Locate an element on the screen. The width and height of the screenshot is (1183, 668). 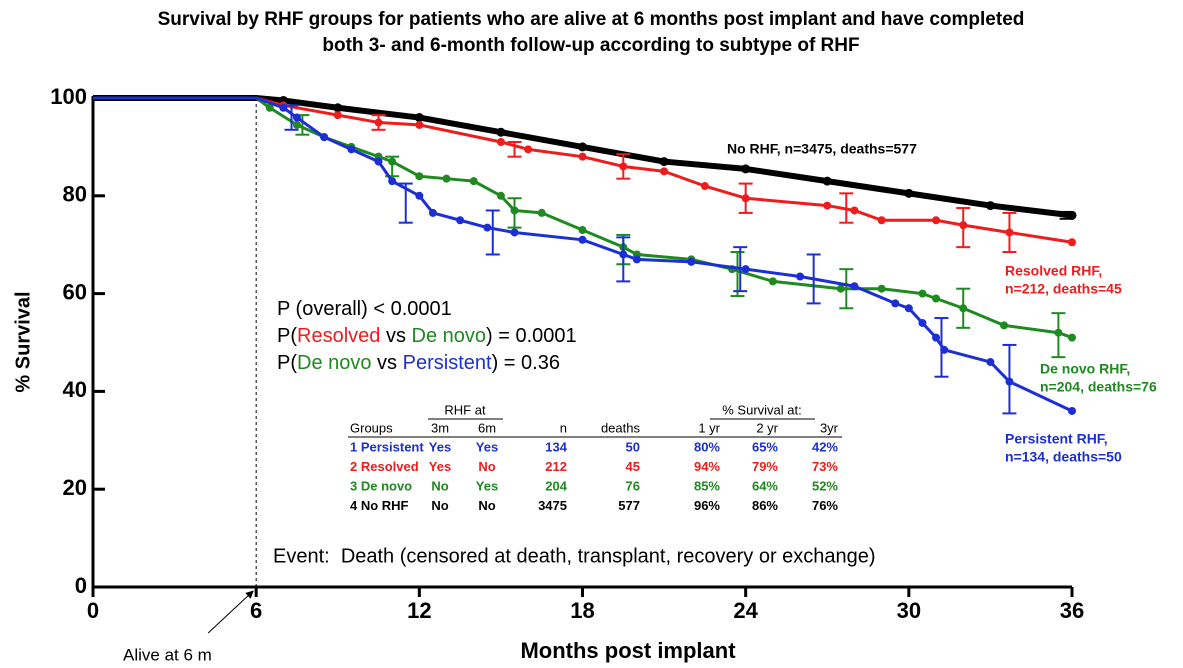
table-cell: 1 Persistent is located at coordinates (387, 446).